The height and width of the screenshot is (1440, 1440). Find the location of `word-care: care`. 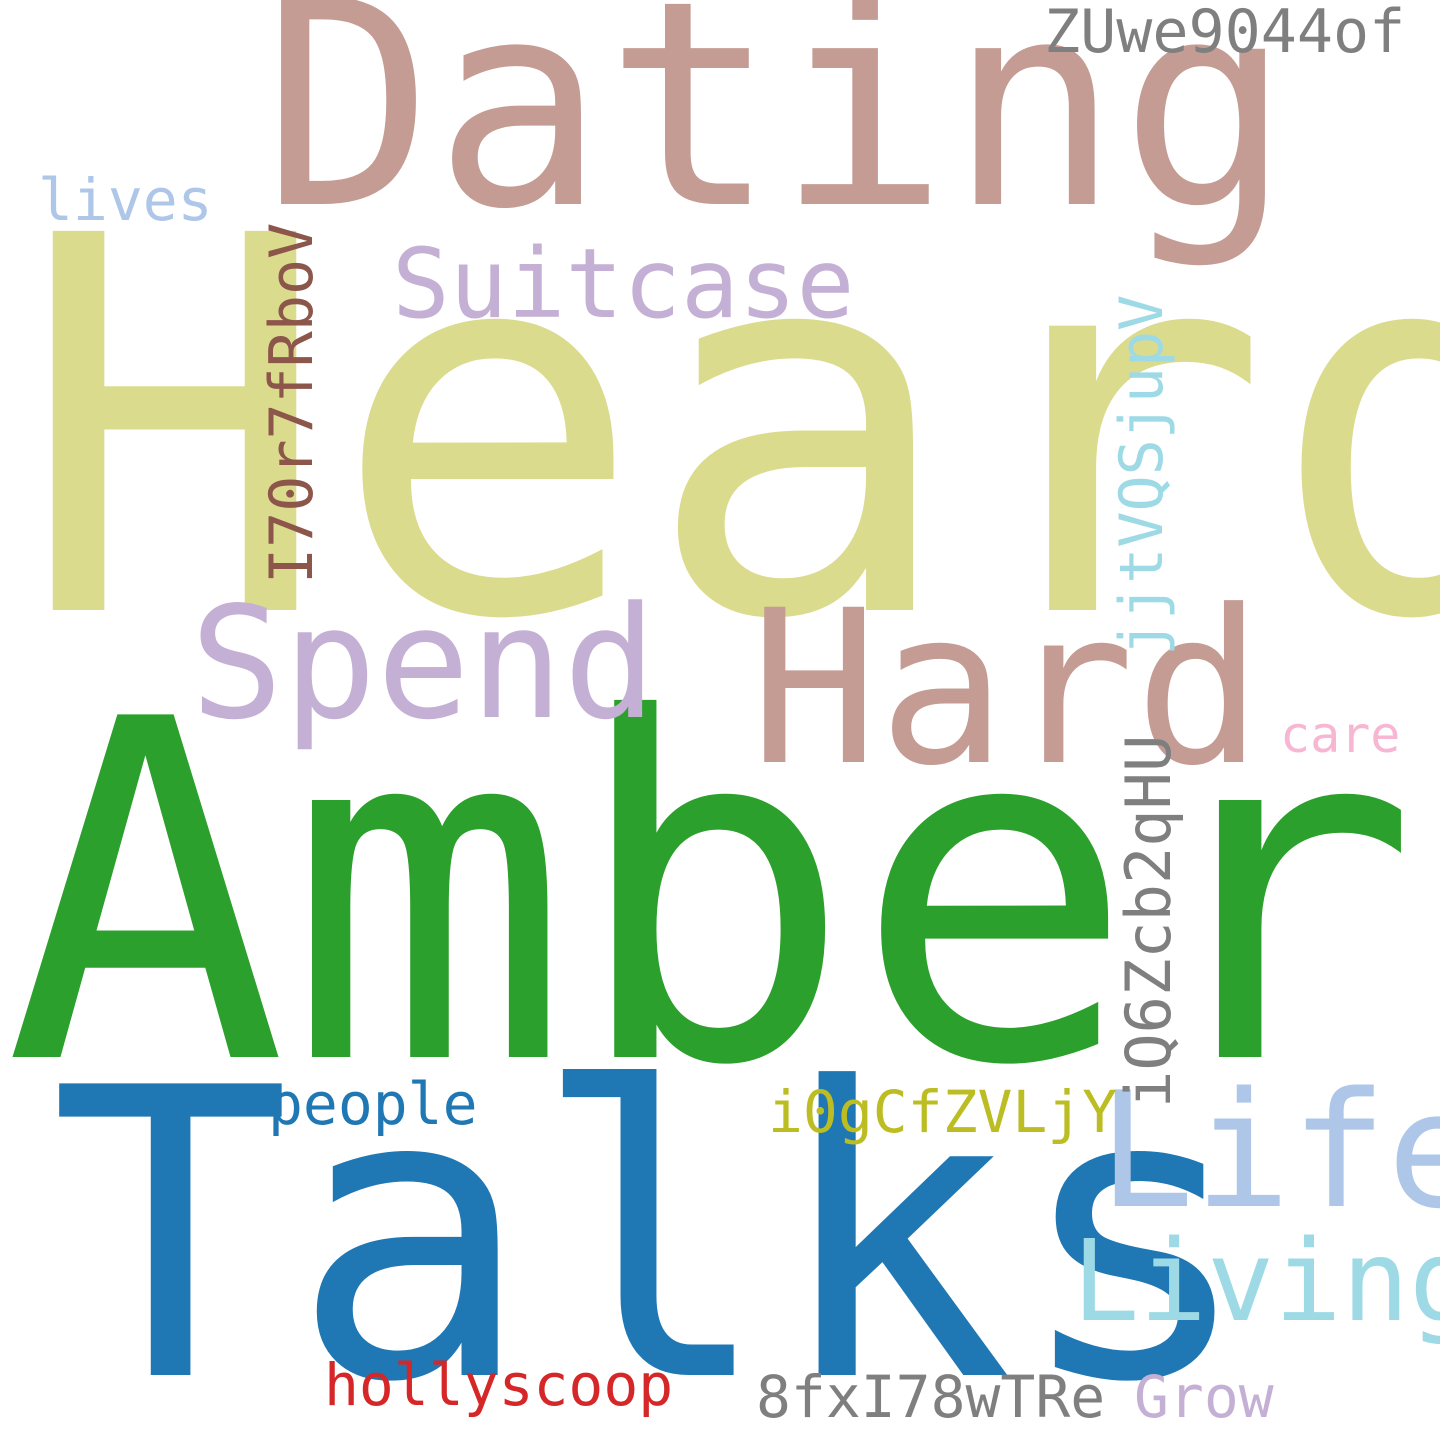

word-care: care is located at coordinates (1340, 735).